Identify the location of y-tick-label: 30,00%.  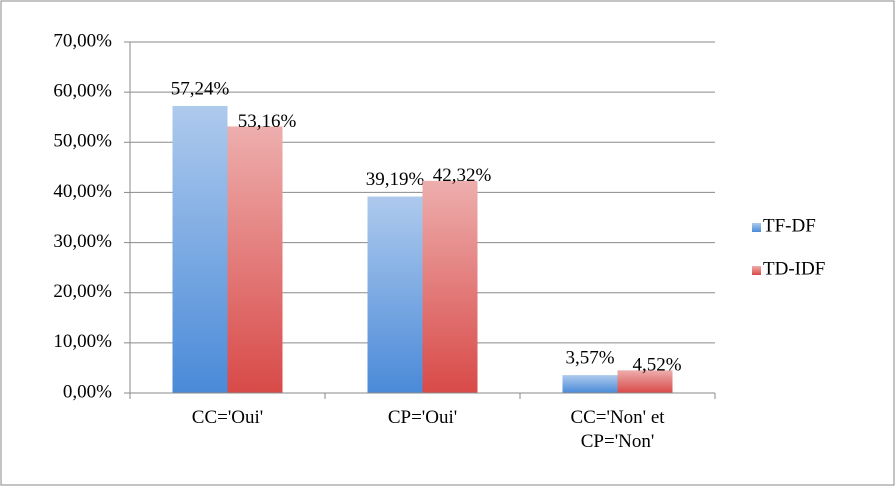
(82, 241).